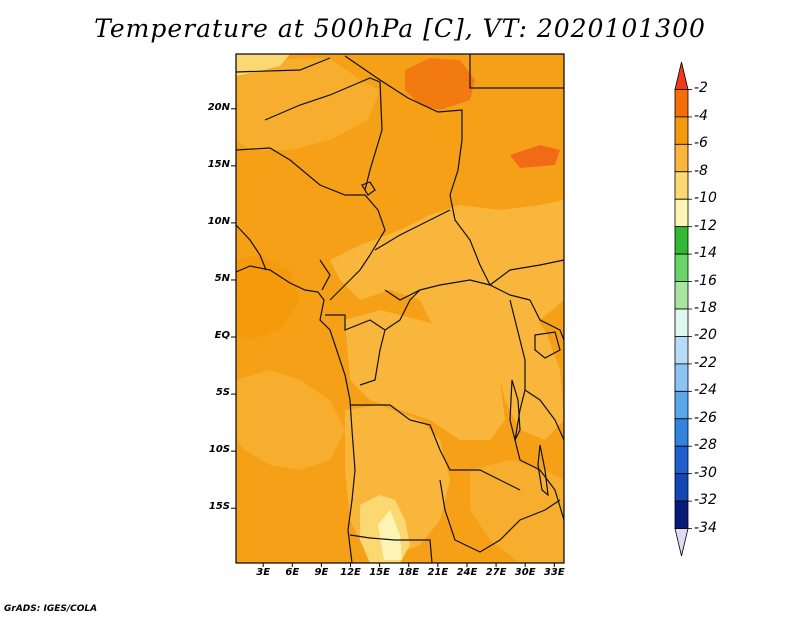 This screenshot has height=618, width=800. I want to click on colorbar-label: -20, so click(705, 335).